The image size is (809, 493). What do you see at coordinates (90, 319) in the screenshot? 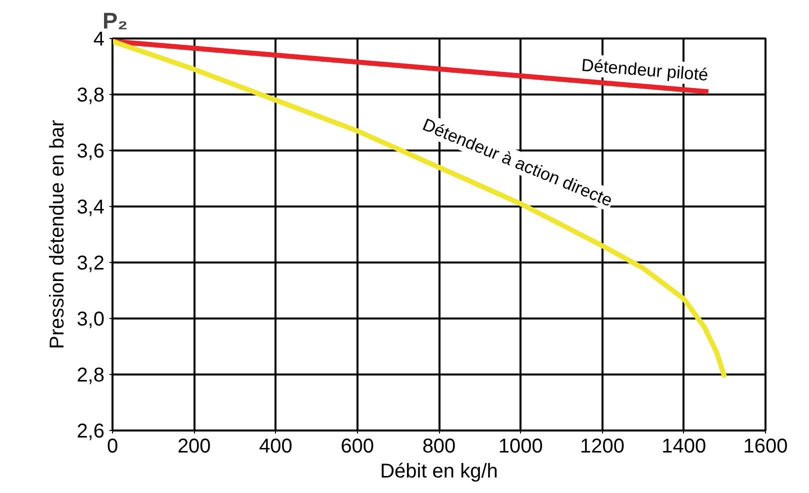
I see `y-tick-label: 3,0` at bounding box center [90, 319].